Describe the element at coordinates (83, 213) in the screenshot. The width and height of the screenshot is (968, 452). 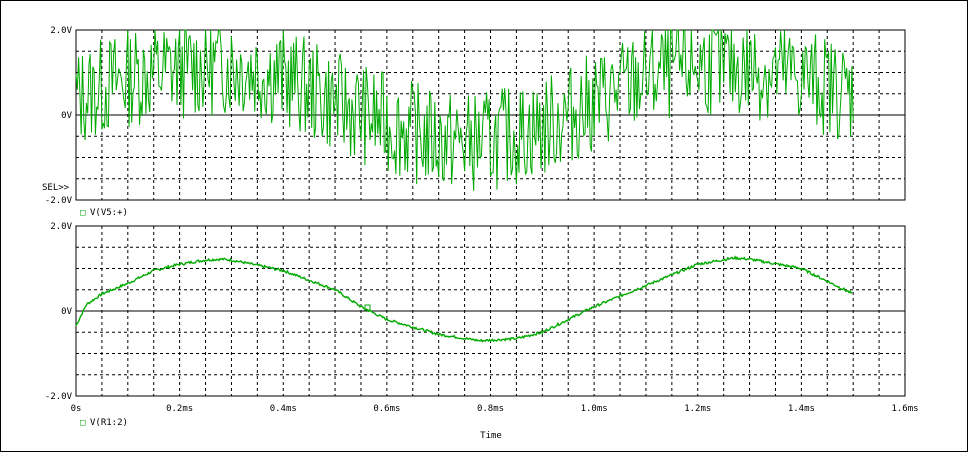
I see `top-legend-marker: □` at that location.